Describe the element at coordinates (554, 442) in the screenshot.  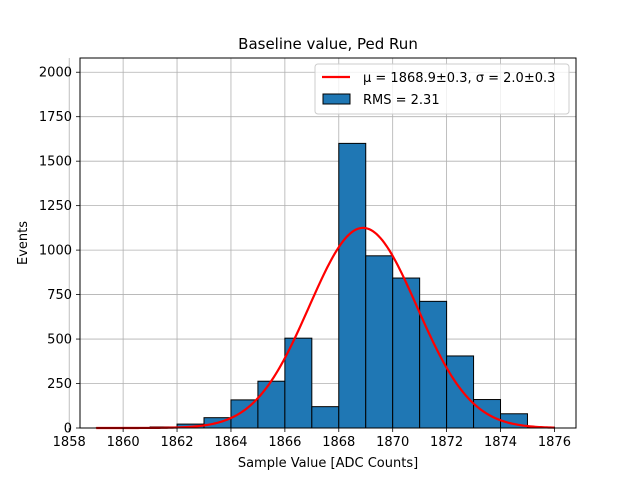
I see `x-tick-label: 1876` at that location.